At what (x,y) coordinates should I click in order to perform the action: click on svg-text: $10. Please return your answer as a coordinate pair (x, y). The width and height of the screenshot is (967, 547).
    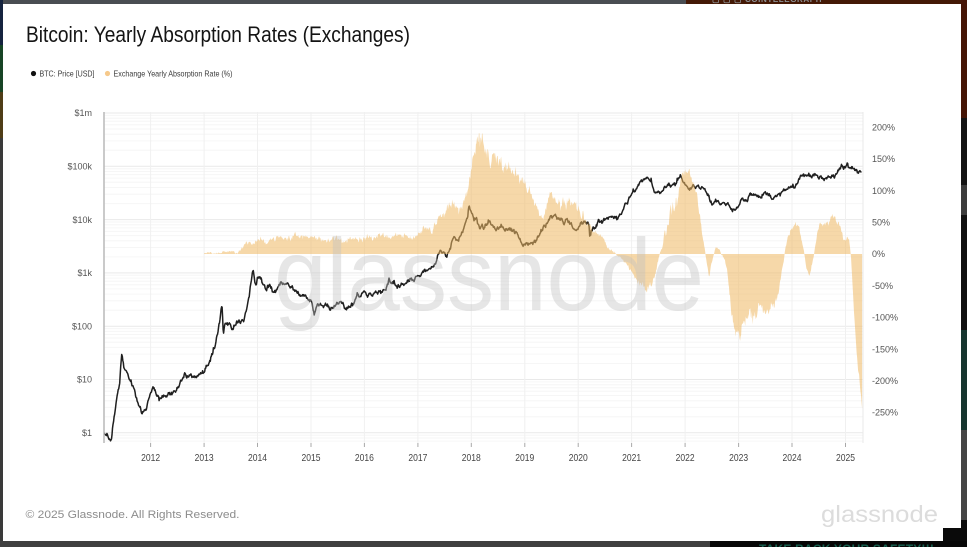
    Looking at the image, I should click on (84, 380).